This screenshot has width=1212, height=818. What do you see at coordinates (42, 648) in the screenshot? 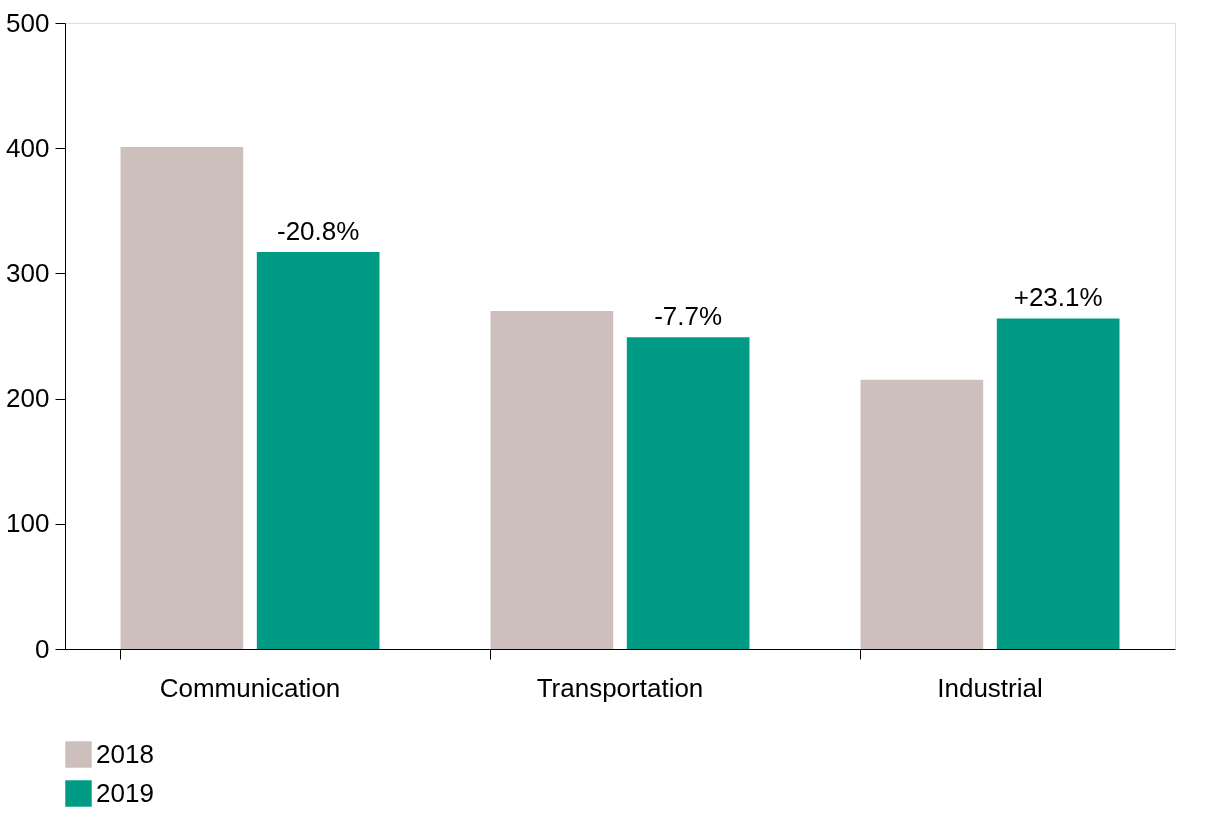
I see `y-tick-label: 0` at bounding box center [42, 648].